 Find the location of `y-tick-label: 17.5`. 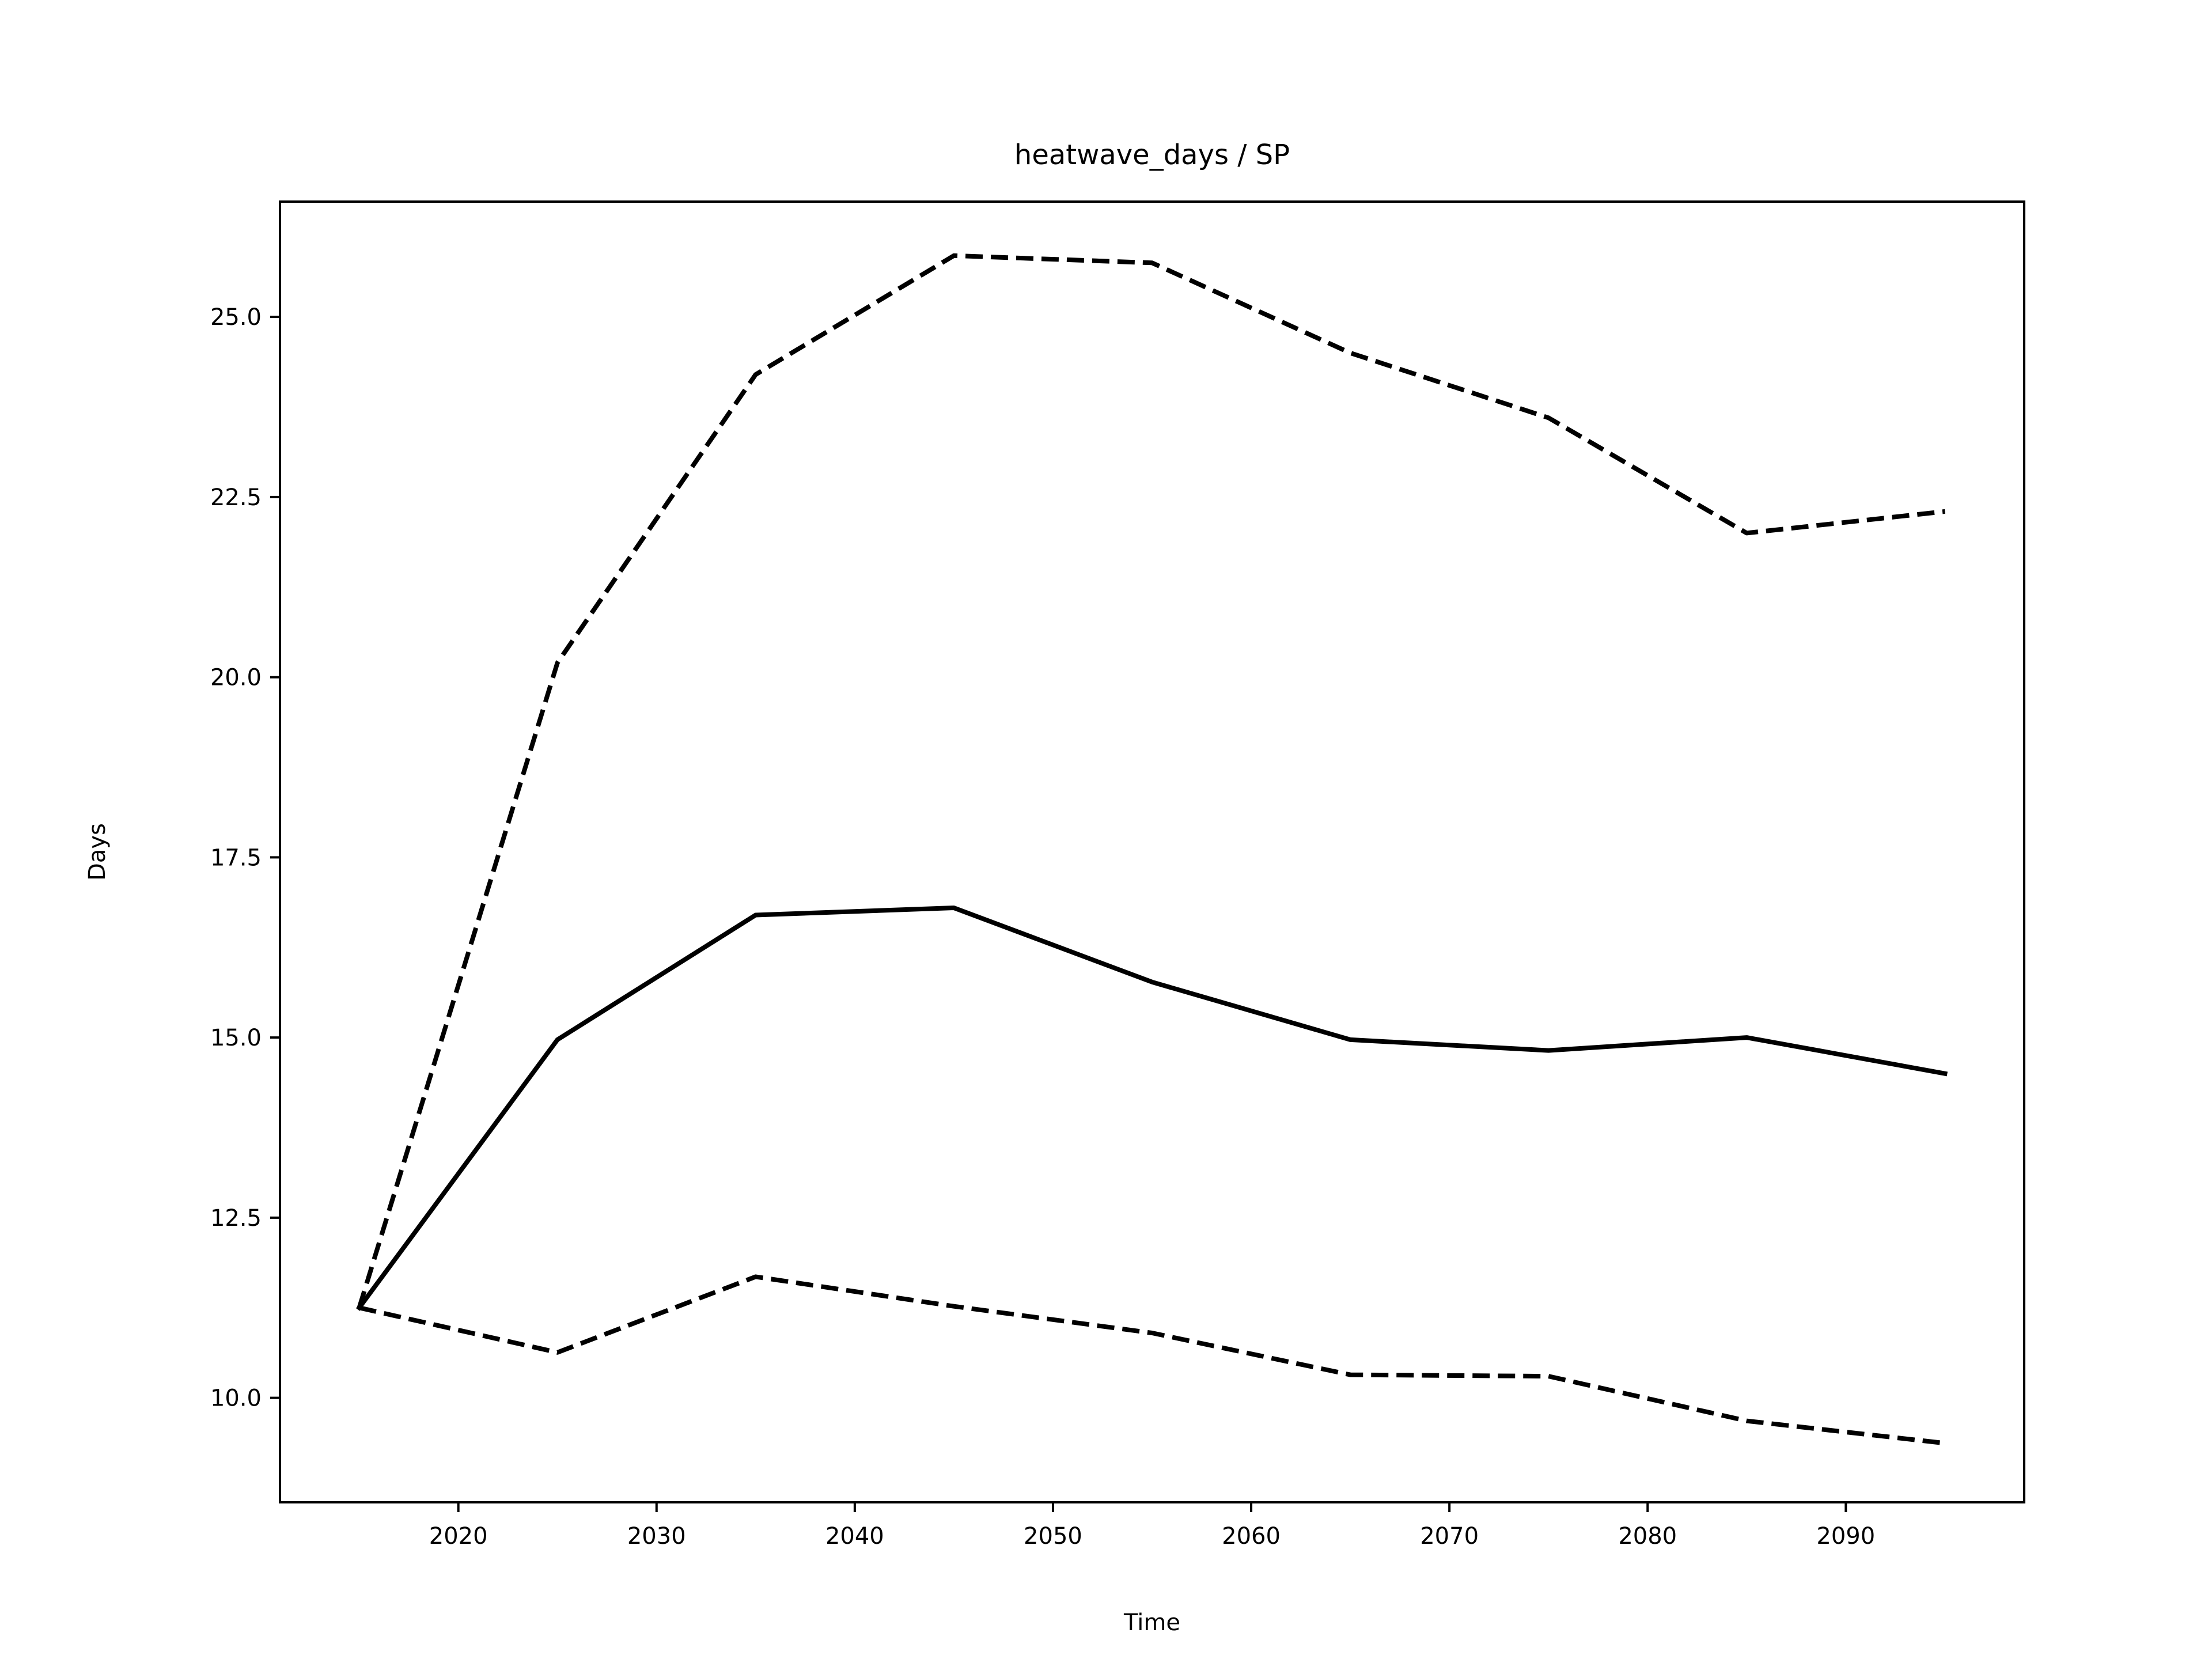

y-tick-label: 17.5 is located at coordinates (236, 857).